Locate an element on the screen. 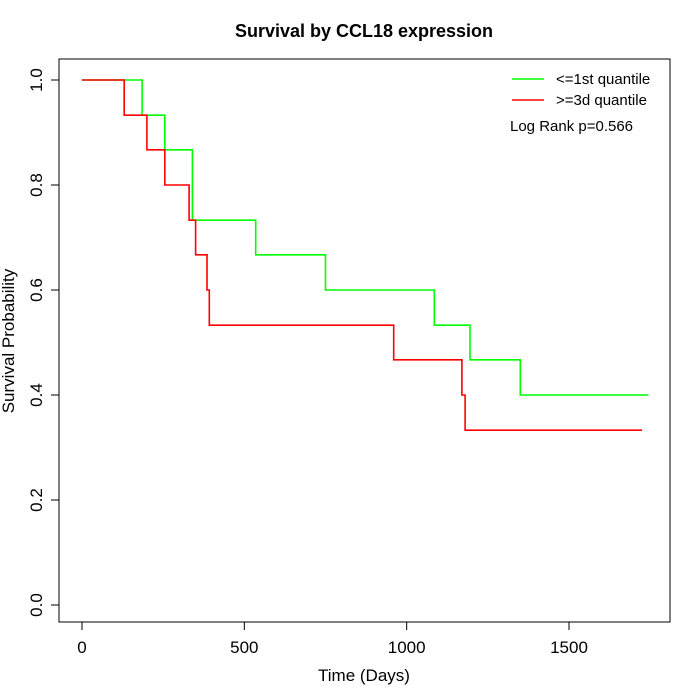  y-tick-label: 0.0 is located at coordinates (36, 605).